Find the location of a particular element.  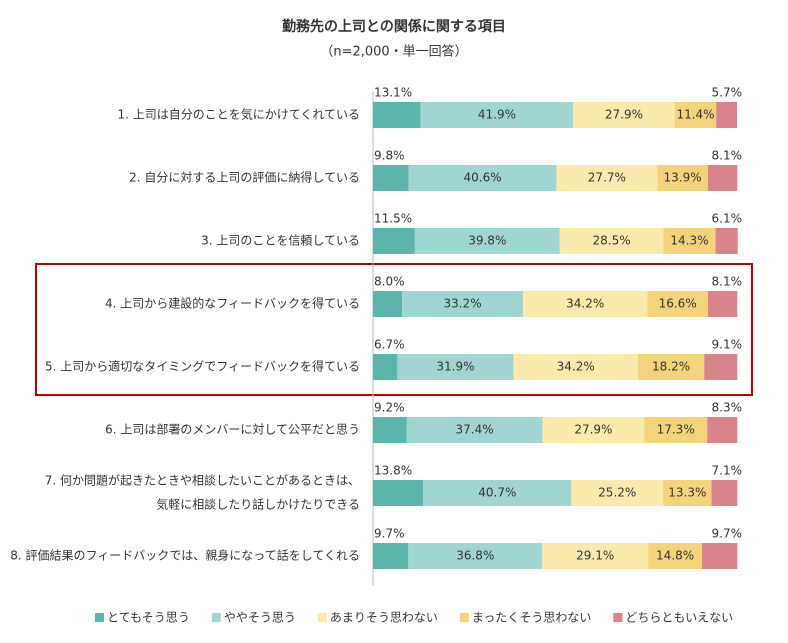

value-label: 14.8% is located at coordinates (675, 556).